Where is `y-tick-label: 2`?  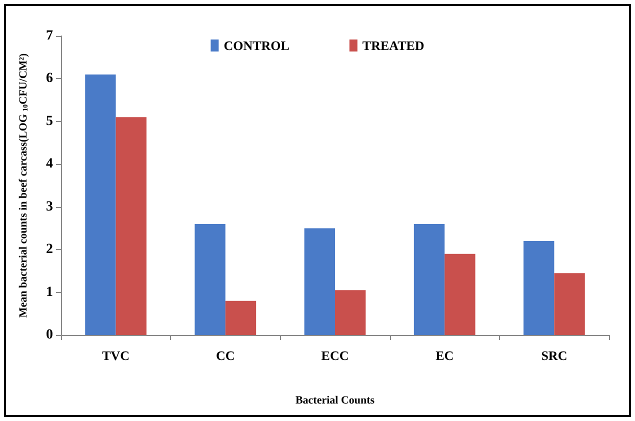
y-tick-label: 2 is located at coordinates (49, 250).